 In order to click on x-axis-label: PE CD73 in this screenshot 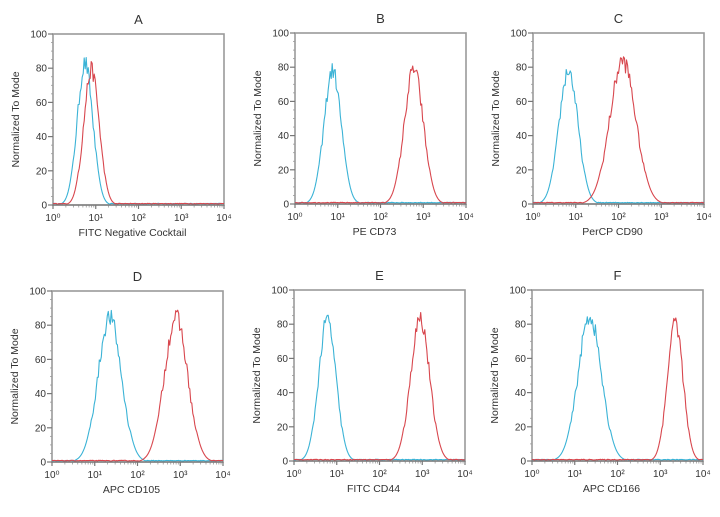, I will do `click(375, 232)`.